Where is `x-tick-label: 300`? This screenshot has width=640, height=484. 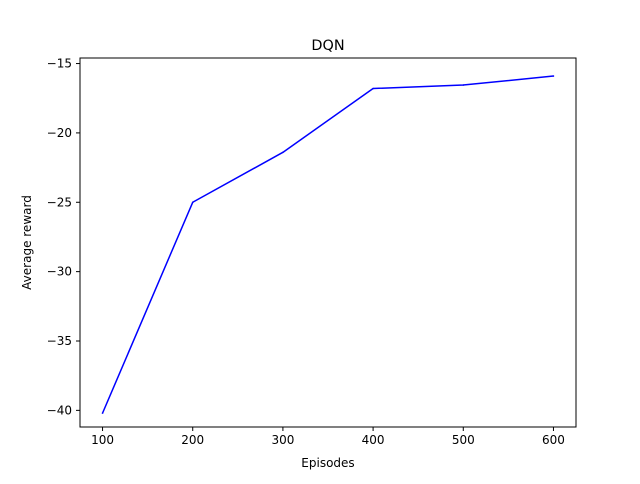 x-tick-label: 300 is located at coordinates (282, 440).